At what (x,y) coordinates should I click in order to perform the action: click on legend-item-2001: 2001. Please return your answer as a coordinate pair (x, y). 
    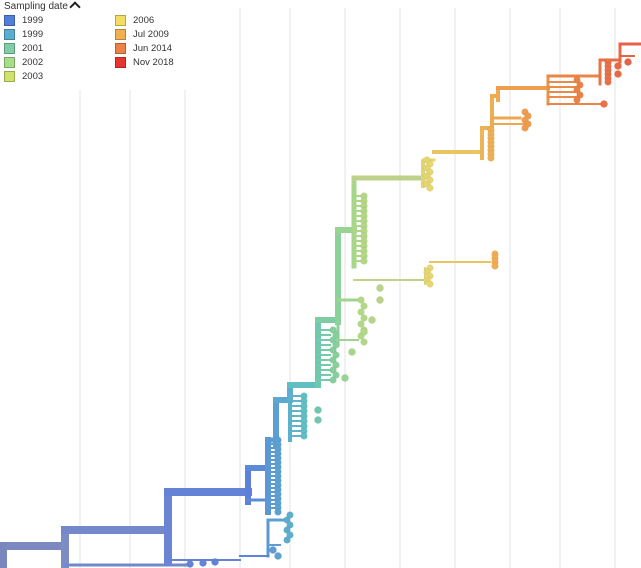
    Looking at the image, I should click on (23, 49).